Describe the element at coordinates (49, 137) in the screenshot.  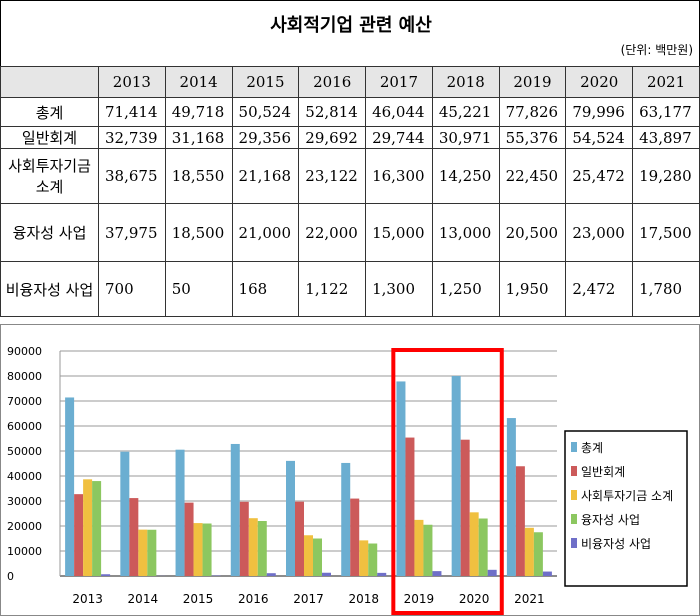
I see `row-label: 일반회계` at that location.